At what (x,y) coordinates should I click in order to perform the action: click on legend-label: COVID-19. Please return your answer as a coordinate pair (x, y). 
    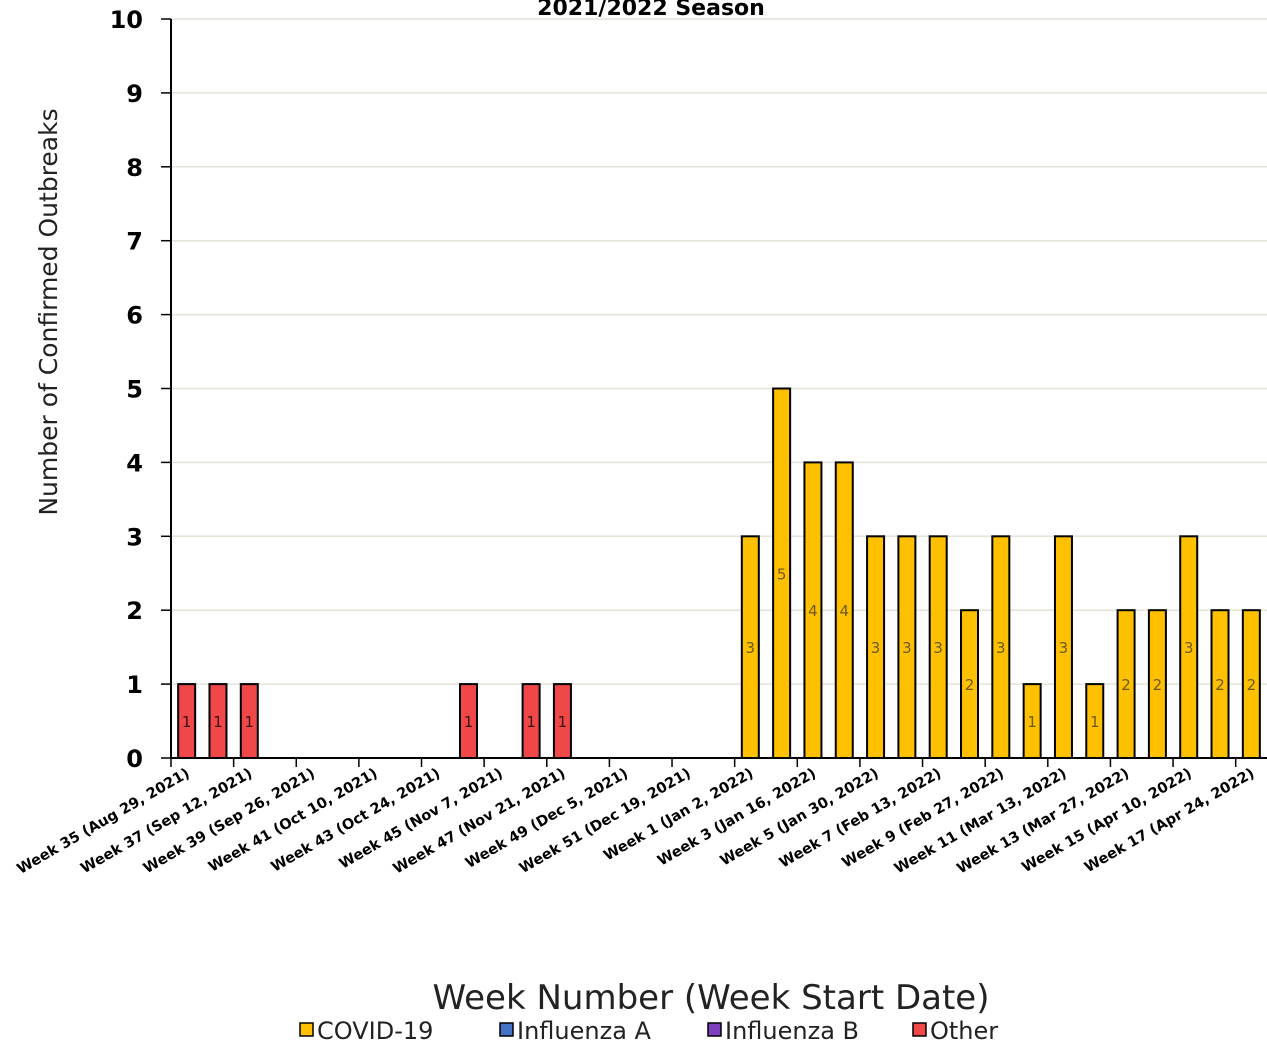
    Looking at the image, I should click on (375, 1031).